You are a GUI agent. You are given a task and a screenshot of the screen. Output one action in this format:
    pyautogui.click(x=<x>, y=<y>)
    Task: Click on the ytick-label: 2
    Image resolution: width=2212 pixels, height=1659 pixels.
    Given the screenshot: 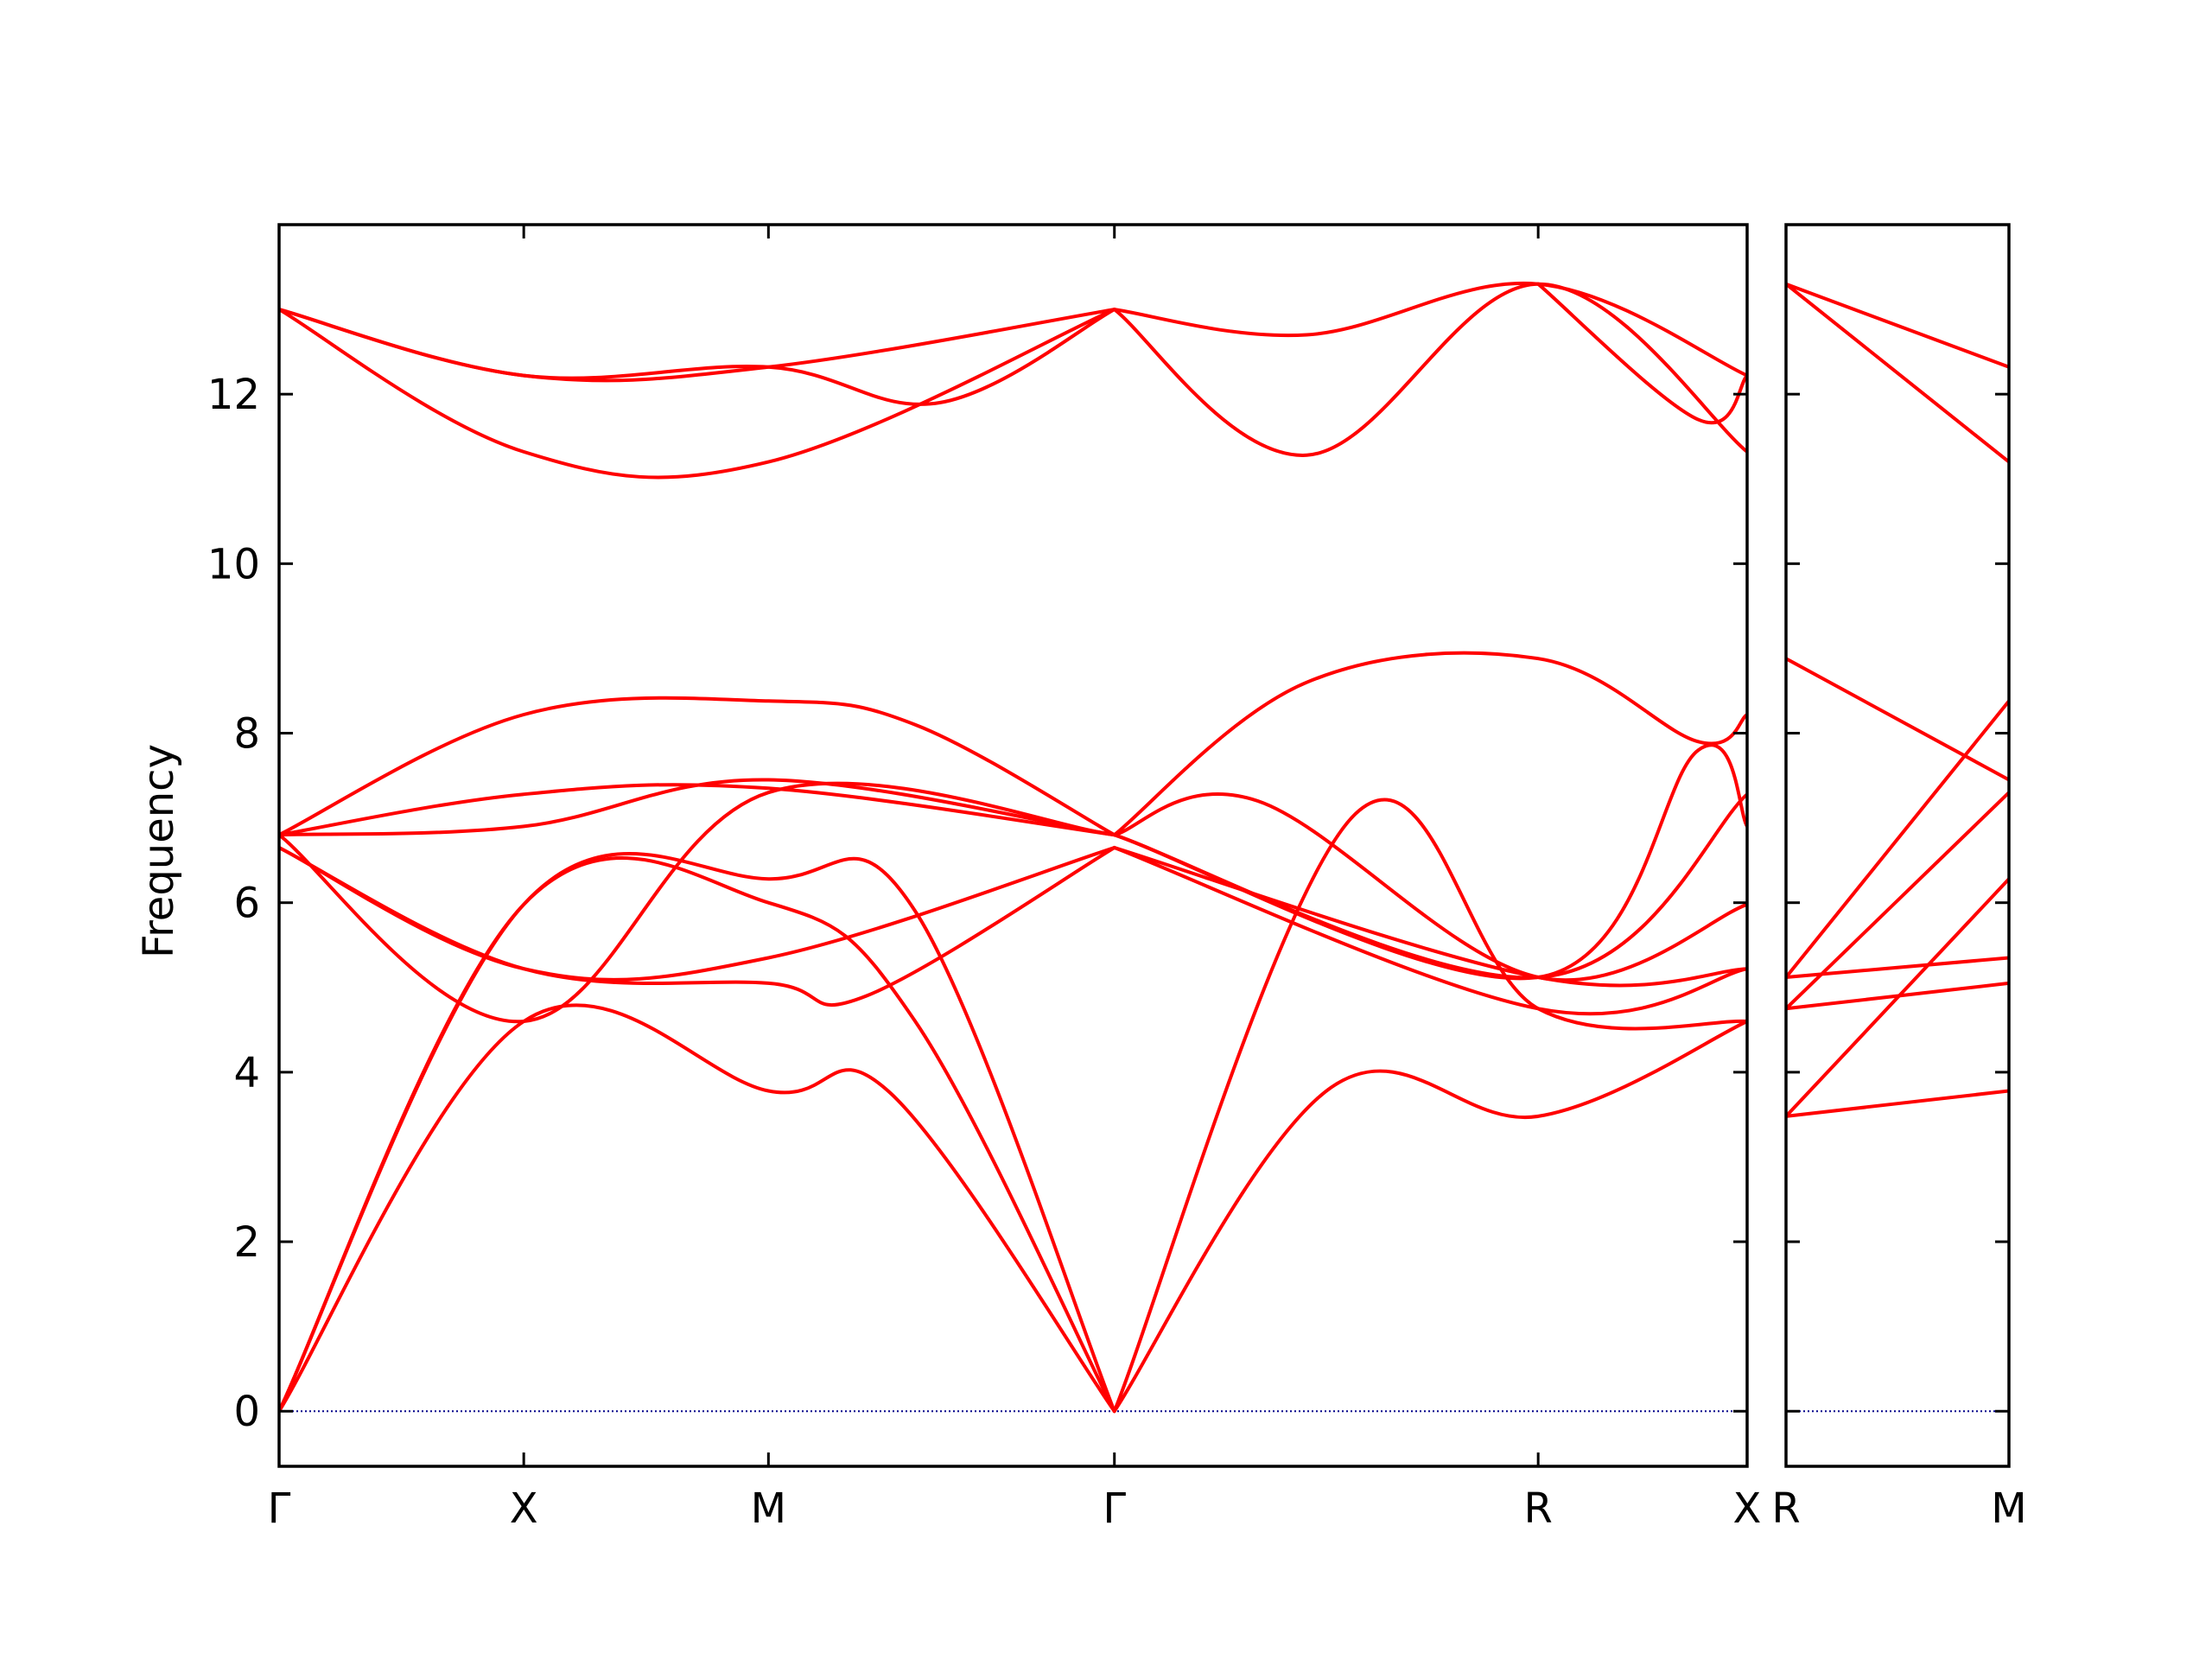 What is the action you would take?
    pyautogui.click(x=246, y=1242)
    